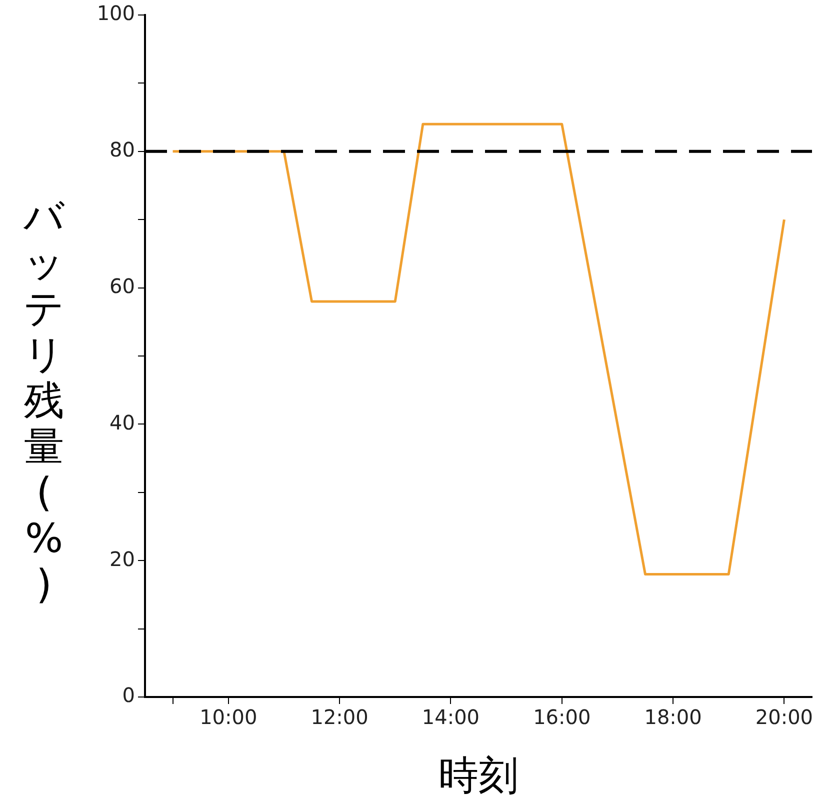 This screenshot has height=801, width=822. Describe the element at coordinates (128, 695) in the screenshot. I see `y-tick-label: 0` at that location.